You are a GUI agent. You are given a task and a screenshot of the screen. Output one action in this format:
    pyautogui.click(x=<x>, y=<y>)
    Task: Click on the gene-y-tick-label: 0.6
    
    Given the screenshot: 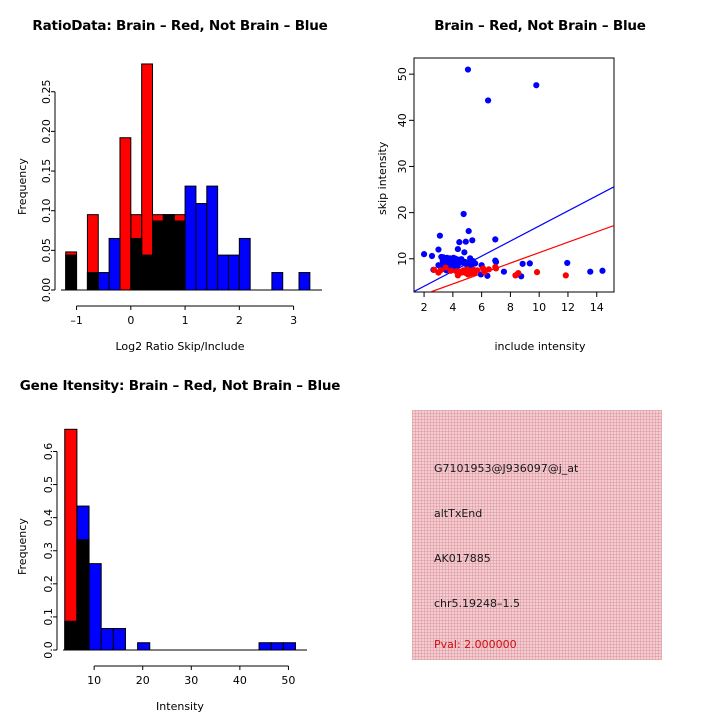 What is the action you would take?
    pyautogui.click(x=48, y=452)
    